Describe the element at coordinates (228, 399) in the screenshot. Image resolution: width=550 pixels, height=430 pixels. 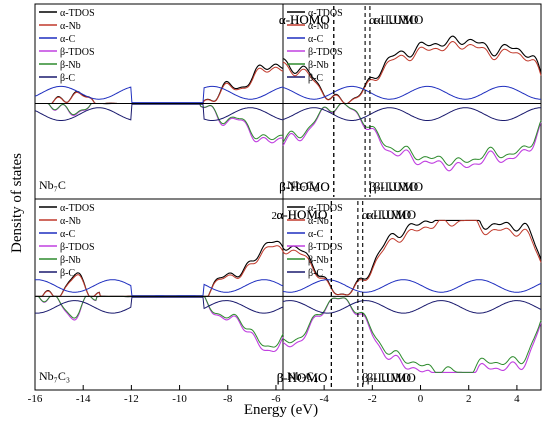
I see `x-tick-label: -8` at that location.